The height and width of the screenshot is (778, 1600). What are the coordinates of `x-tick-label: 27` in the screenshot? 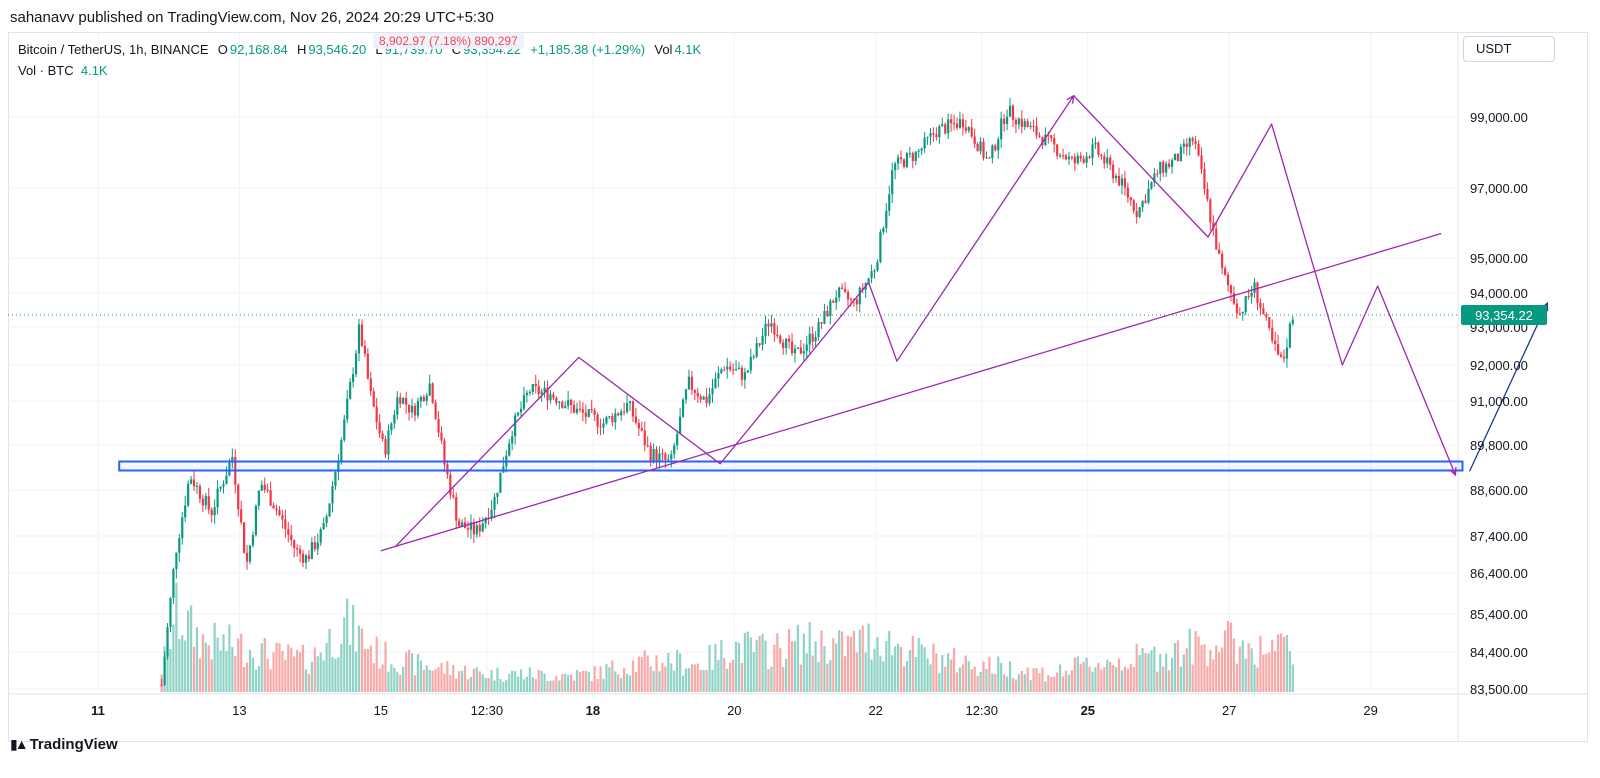 It's located at (1229, 710).